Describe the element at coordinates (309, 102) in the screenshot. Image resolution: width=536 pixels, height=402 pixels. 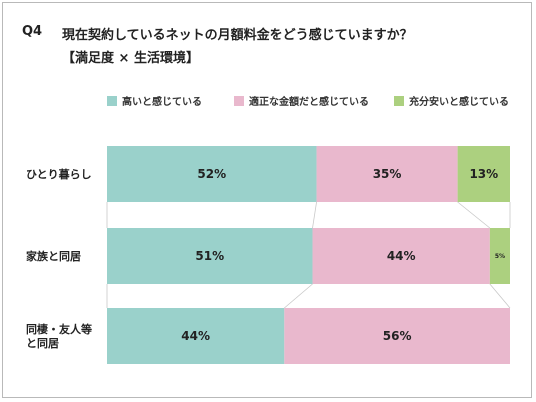
I see `legend-label-fair: 適正な金額だと感じている` at that location.